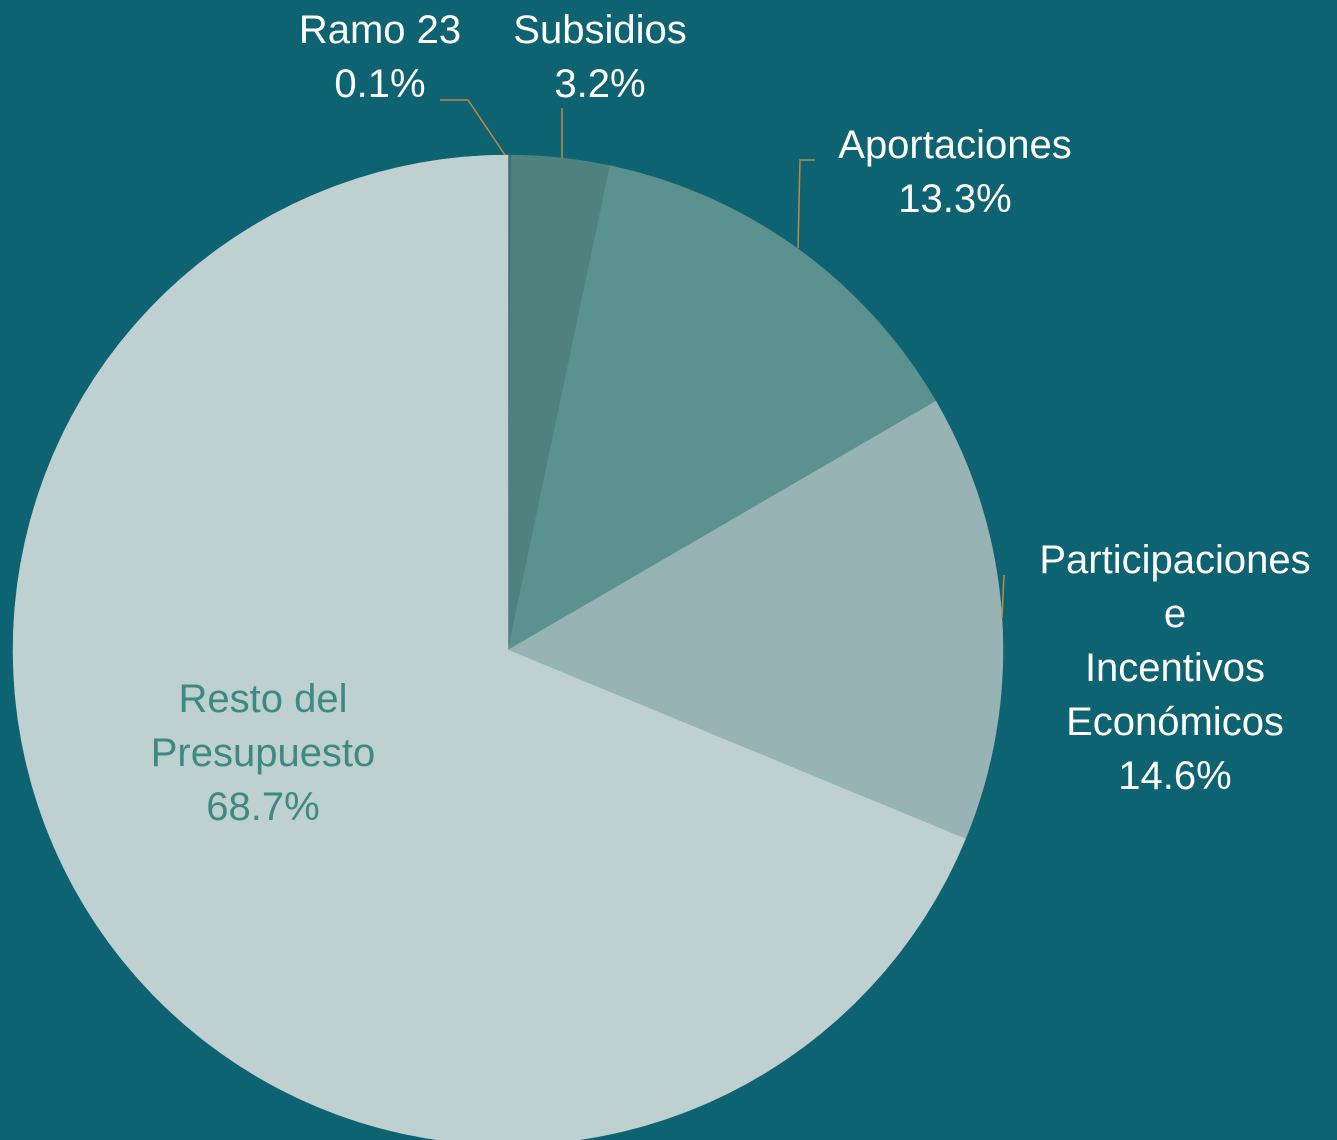 This screenshot has height=1140, width=1337. What do you see at coordinates (600, 30) in the screenshot?
I see `slice-name: Subsidios` at bounding box center [600, 30].